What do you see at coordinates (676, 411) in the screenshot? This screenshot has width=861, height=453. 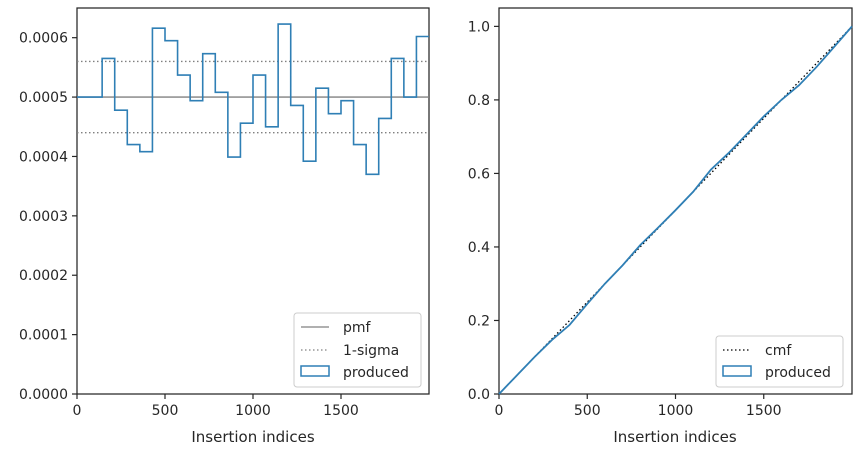 I see `right-x-tick-label: 1000` at bounding box center [676, 411].